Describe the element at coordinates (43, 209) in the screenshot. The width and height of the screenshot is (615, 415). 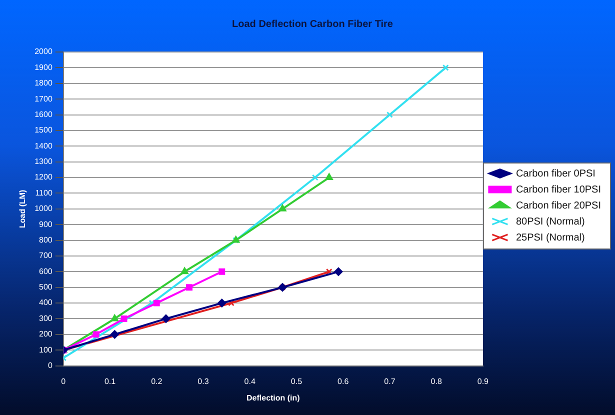
I see `y-tick-label: 1000` at that location.